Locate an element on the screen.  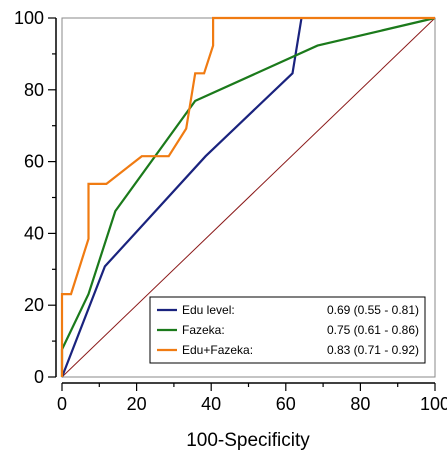
legend-box is located at coordinates (287, 330).